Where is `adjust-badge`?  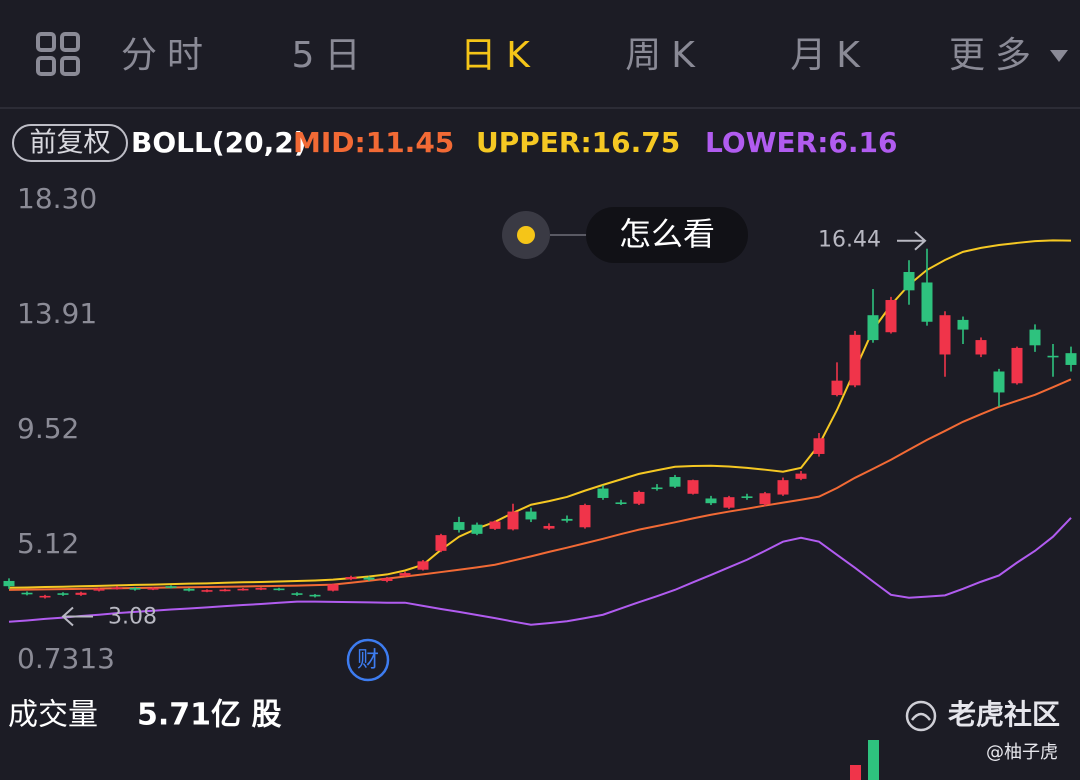
adjust-badge is located at coordinates (70, 143).